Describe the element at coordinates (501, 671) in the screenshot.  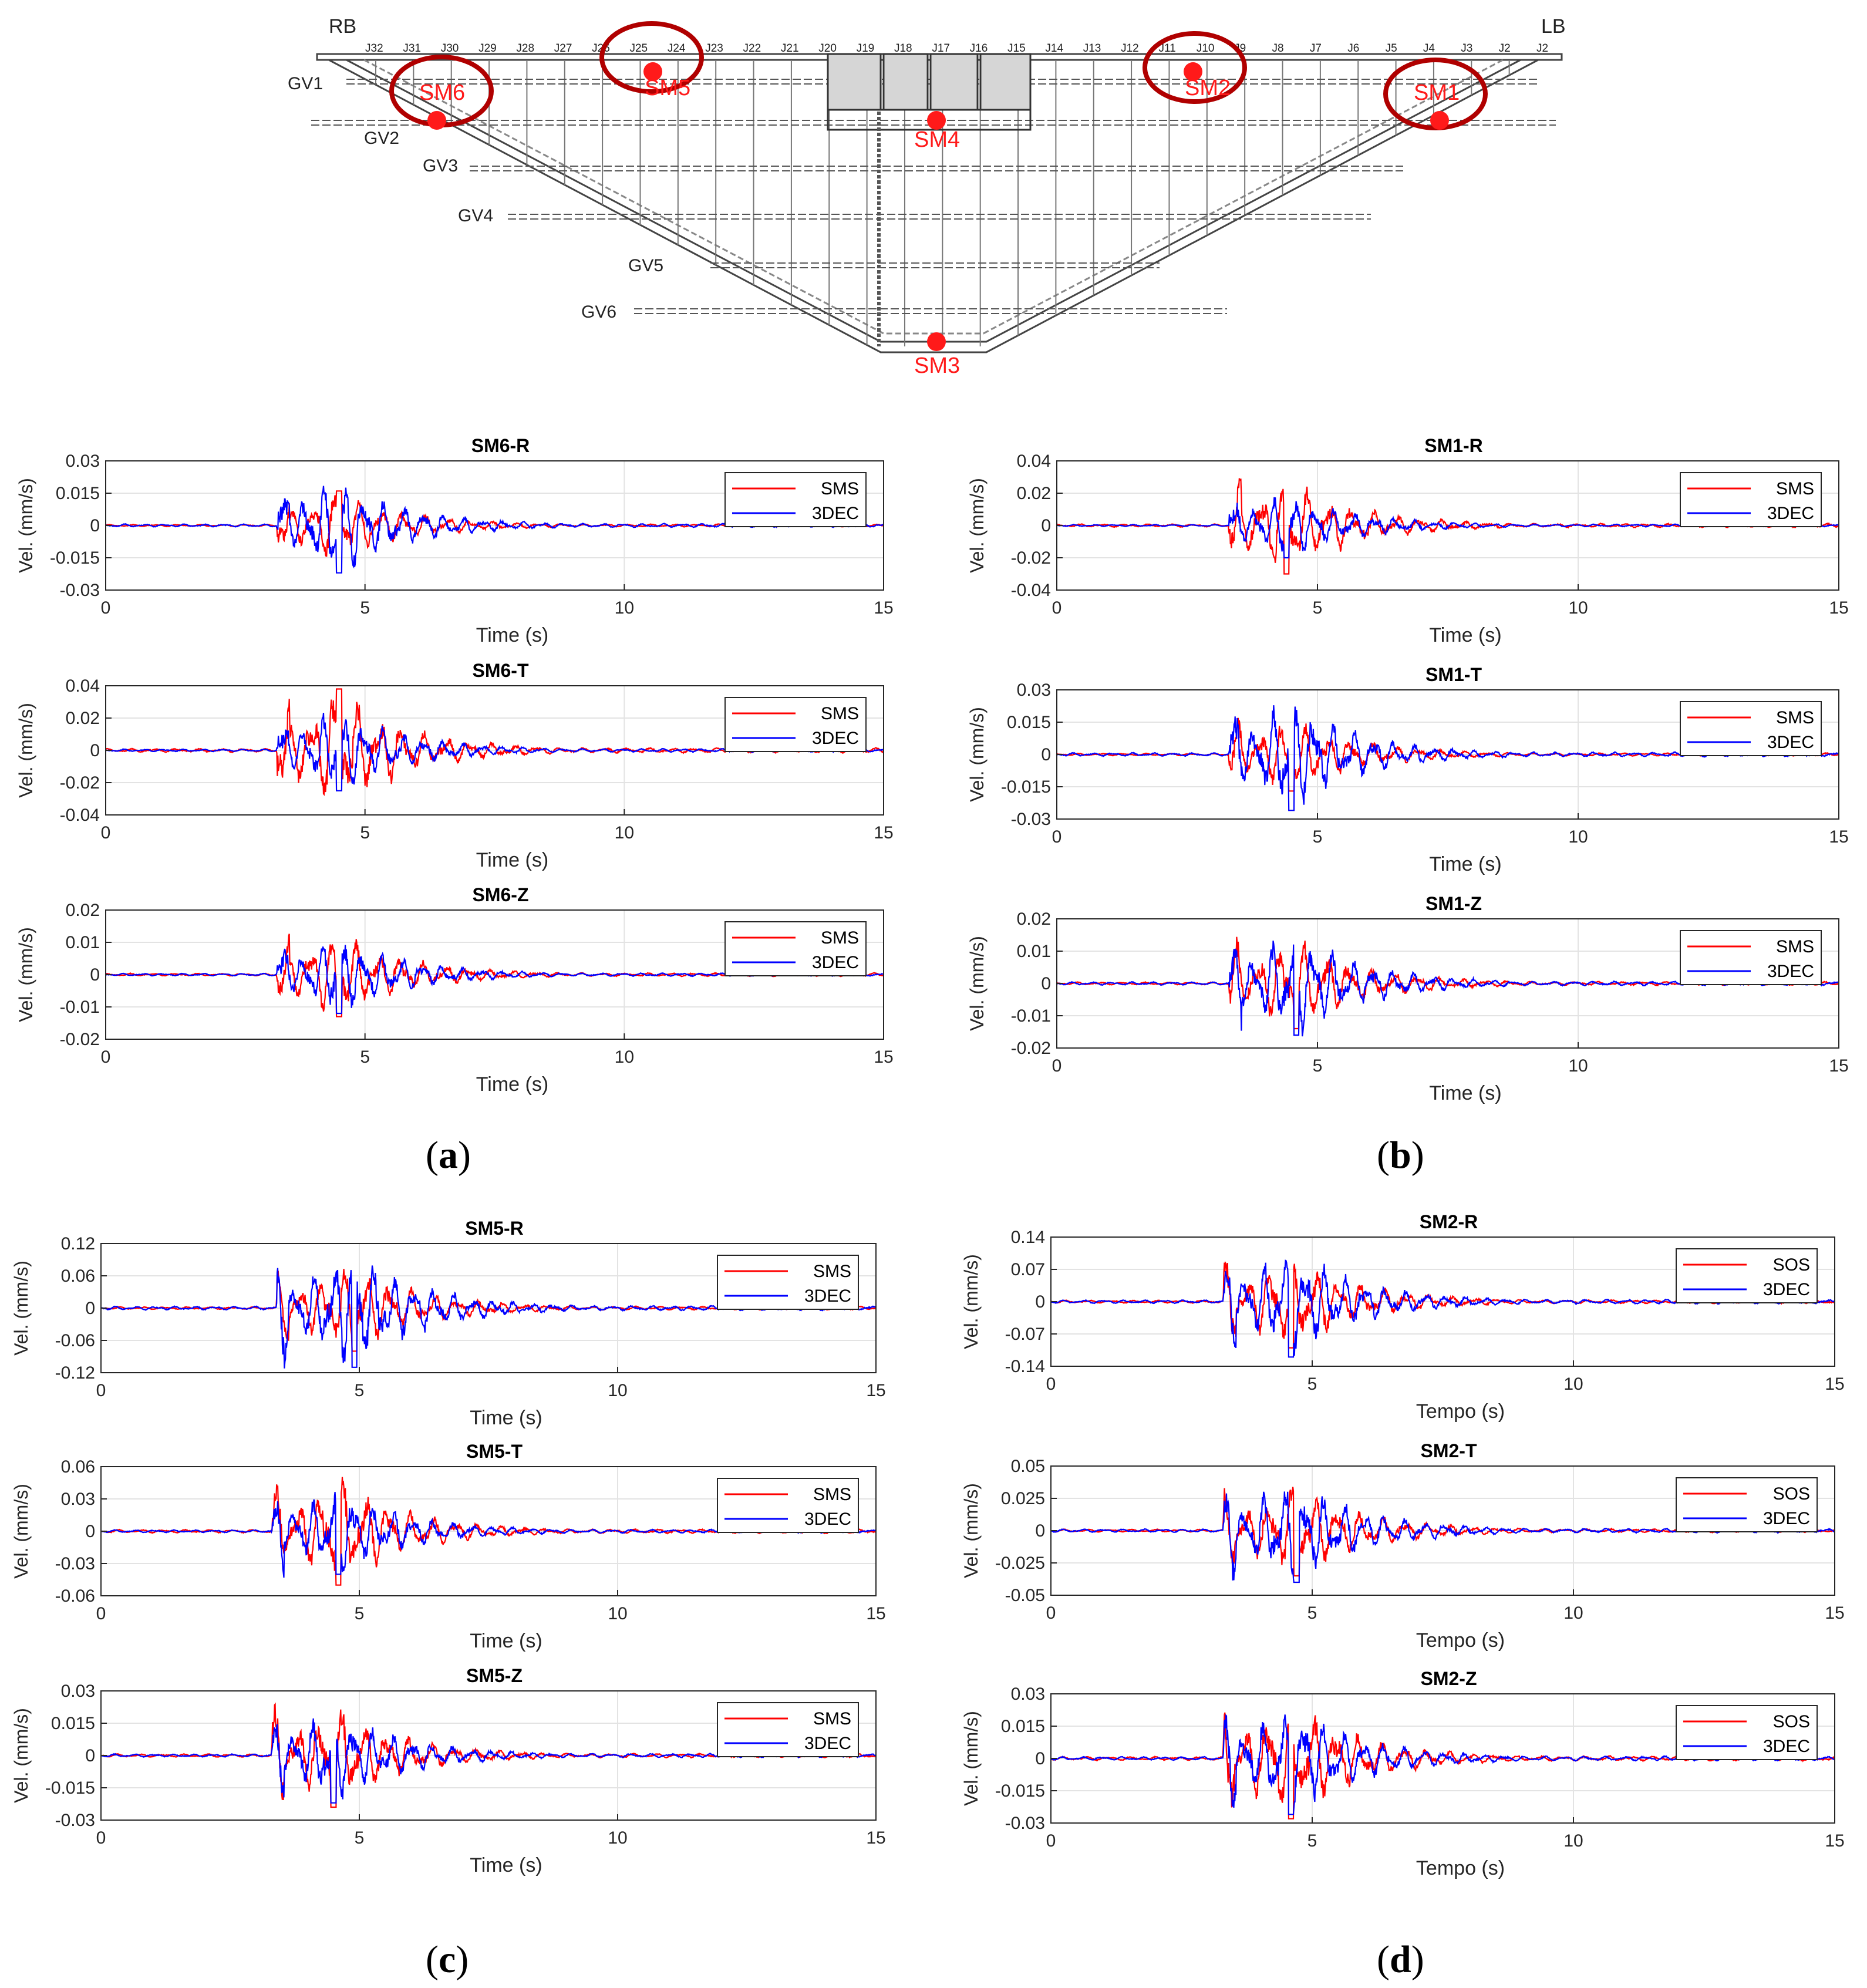
I see `chart-title: SM6-T` at that location.